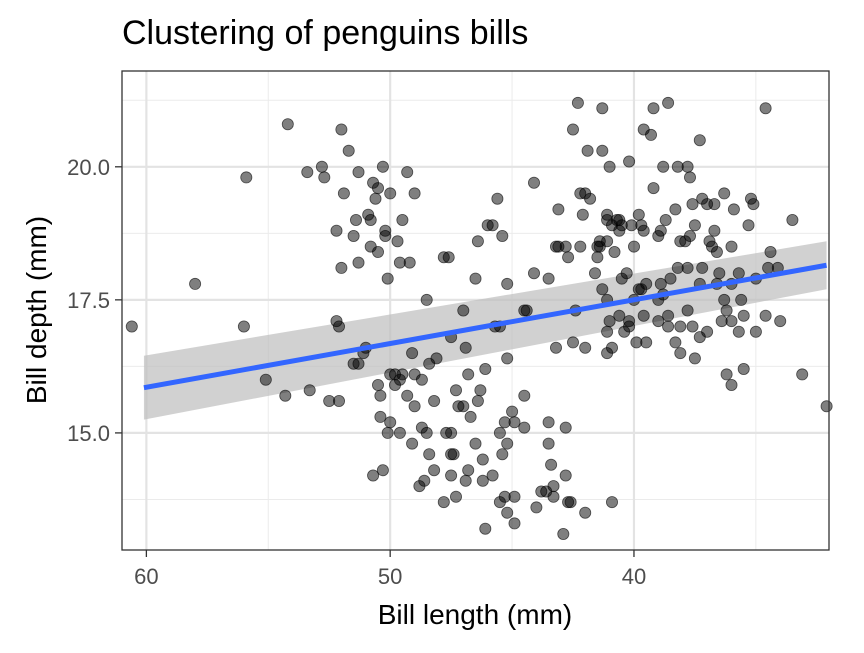 This screenshot has width=864, height=653. What do you see at coordinates (325, 33) in the screenshot?
I see `chart-title: Clustering of penguins bills` at bounding box center [325, 33].